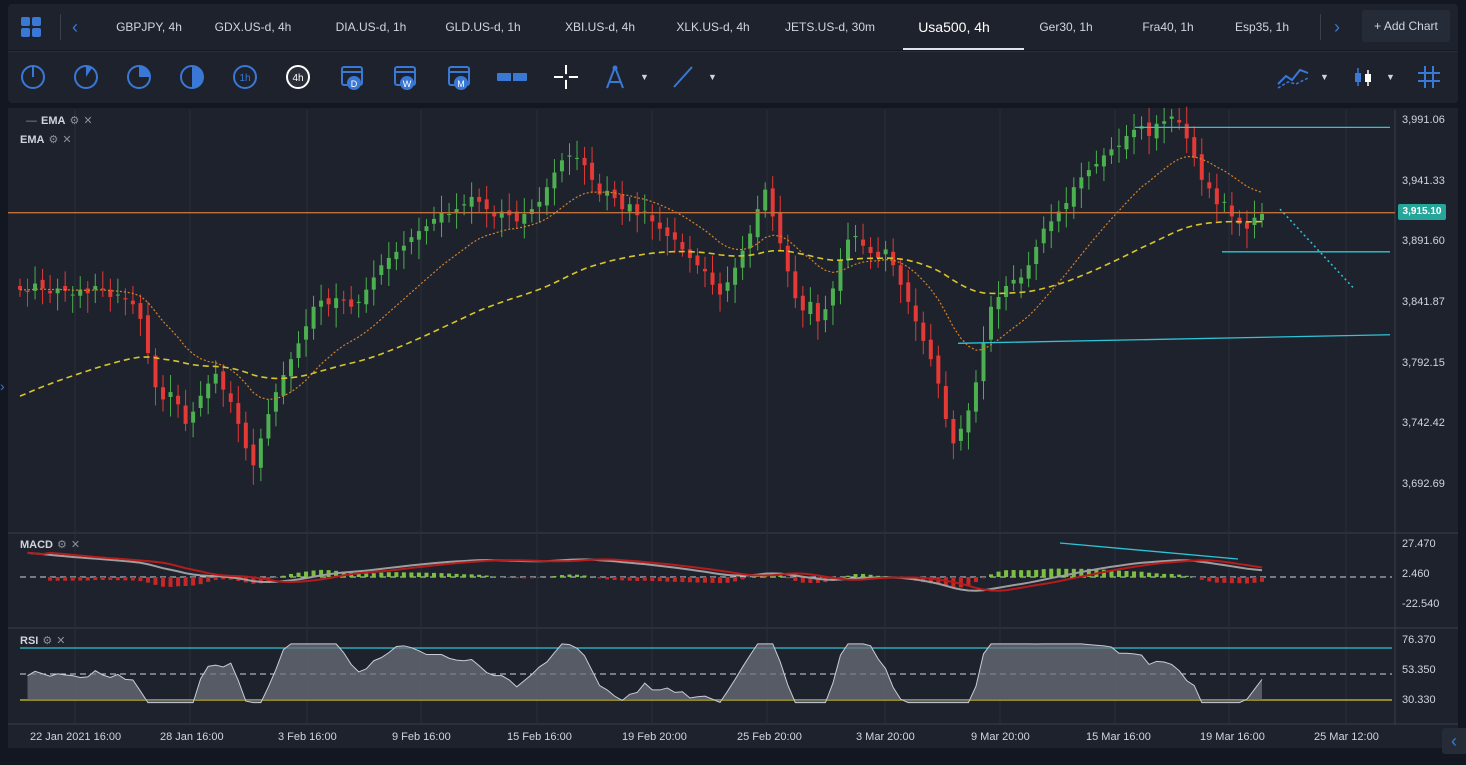 Image resolution: width=1466 pixels, height=765 pixels. What do you see at coordinates (830, 27) in the screenshot?
I see `tab-jets: JETS.US-d, 30m` at bounding box center [830, 27].